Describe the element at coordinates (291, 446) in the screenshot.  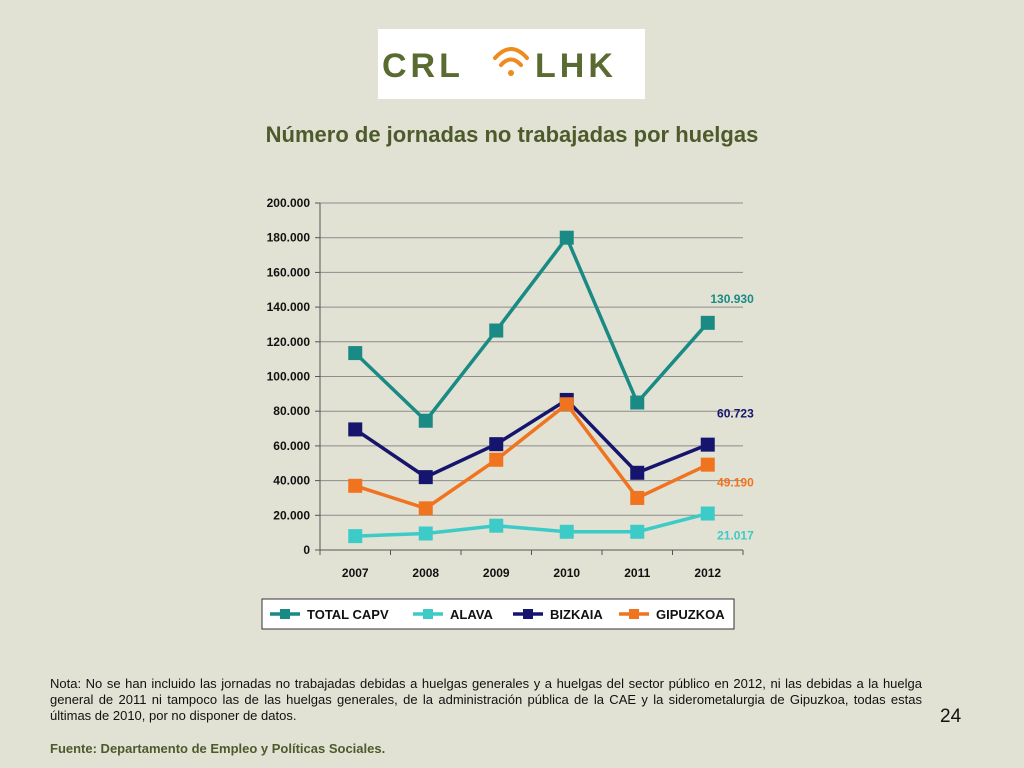
I see `y-tick-label: 60.000` at that location.